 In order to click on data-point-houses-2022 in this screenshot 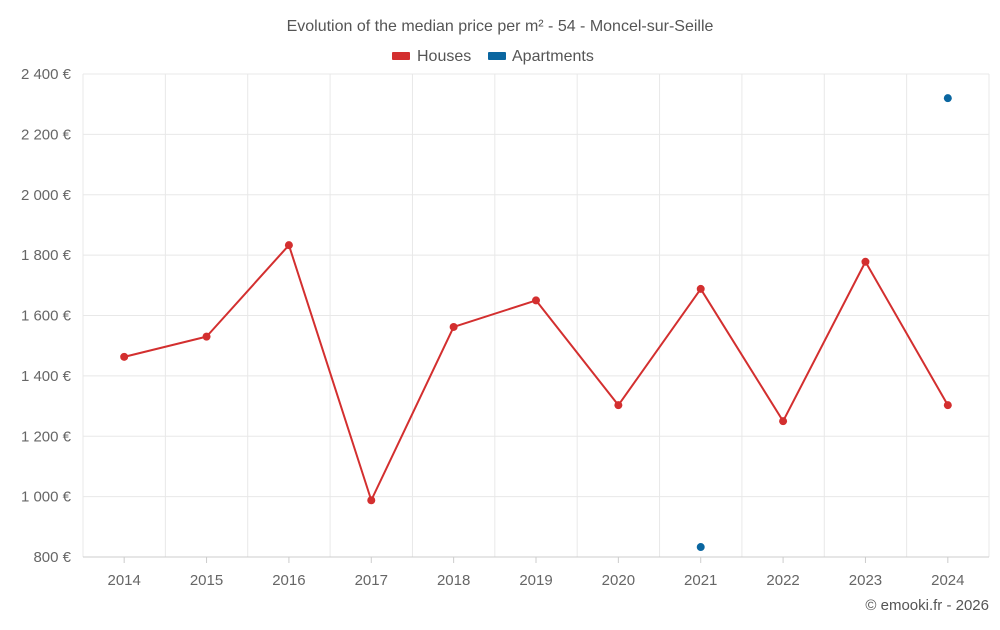, I will do `click(783, 421)`.